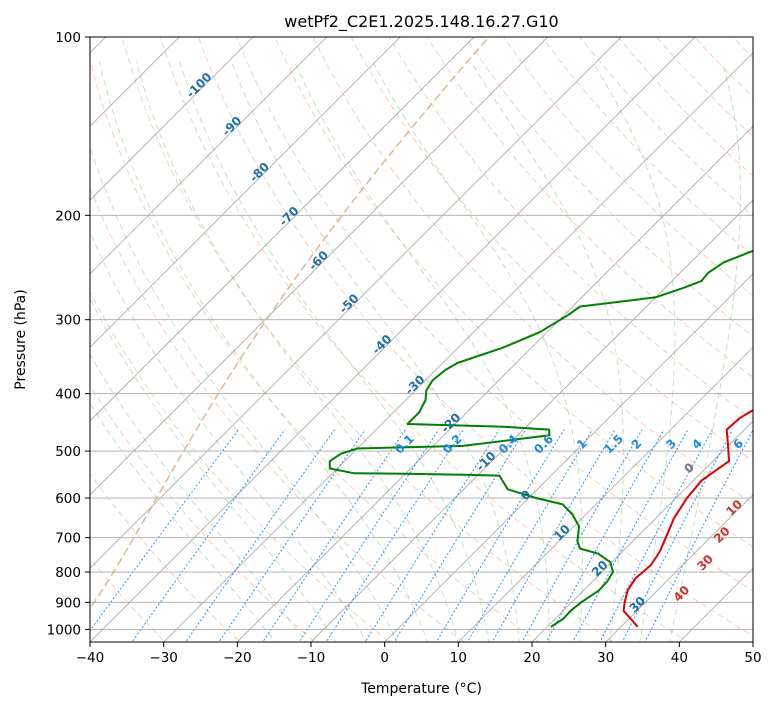 Image resolution: width=775 pixels, height=712 pixels. I want to click on y-tick-label: 400, so click(68, 395).